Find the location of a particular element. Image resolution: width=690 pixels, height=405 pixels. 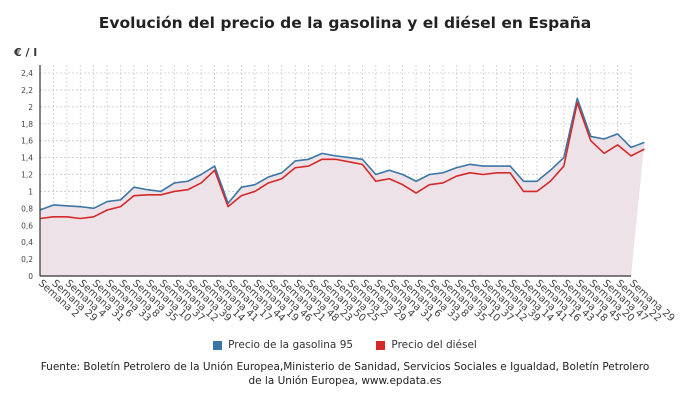

y-tick-label: 0,2 is located at coordinates (27, 259).